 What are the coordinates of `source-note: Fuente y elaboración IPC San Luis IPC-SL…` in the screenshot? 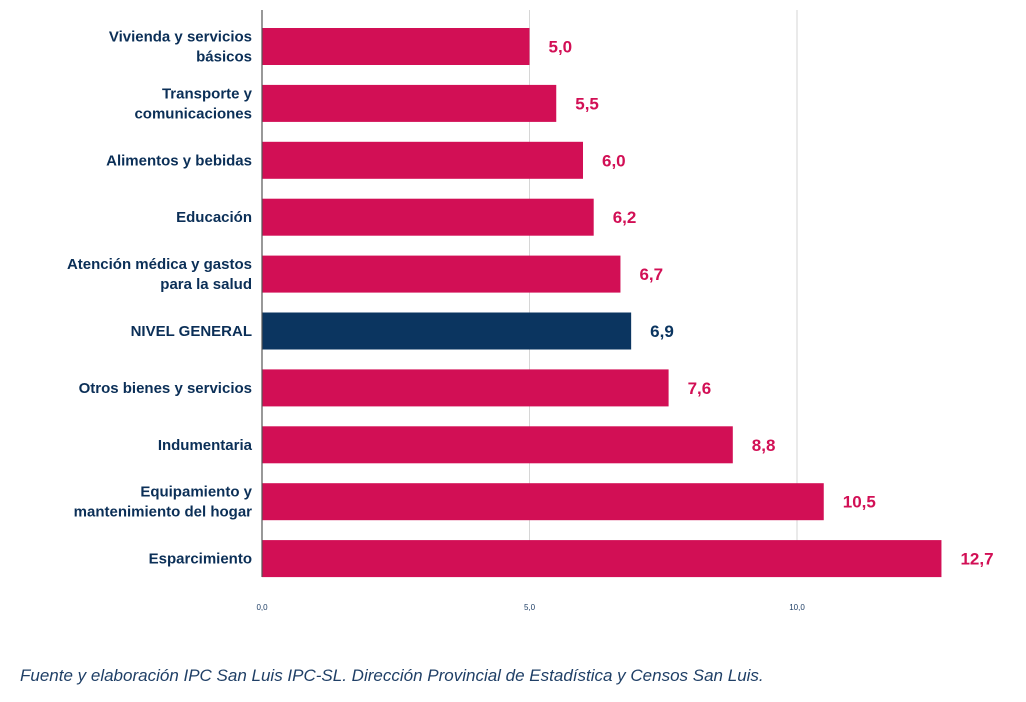 It's located at (392, 675).